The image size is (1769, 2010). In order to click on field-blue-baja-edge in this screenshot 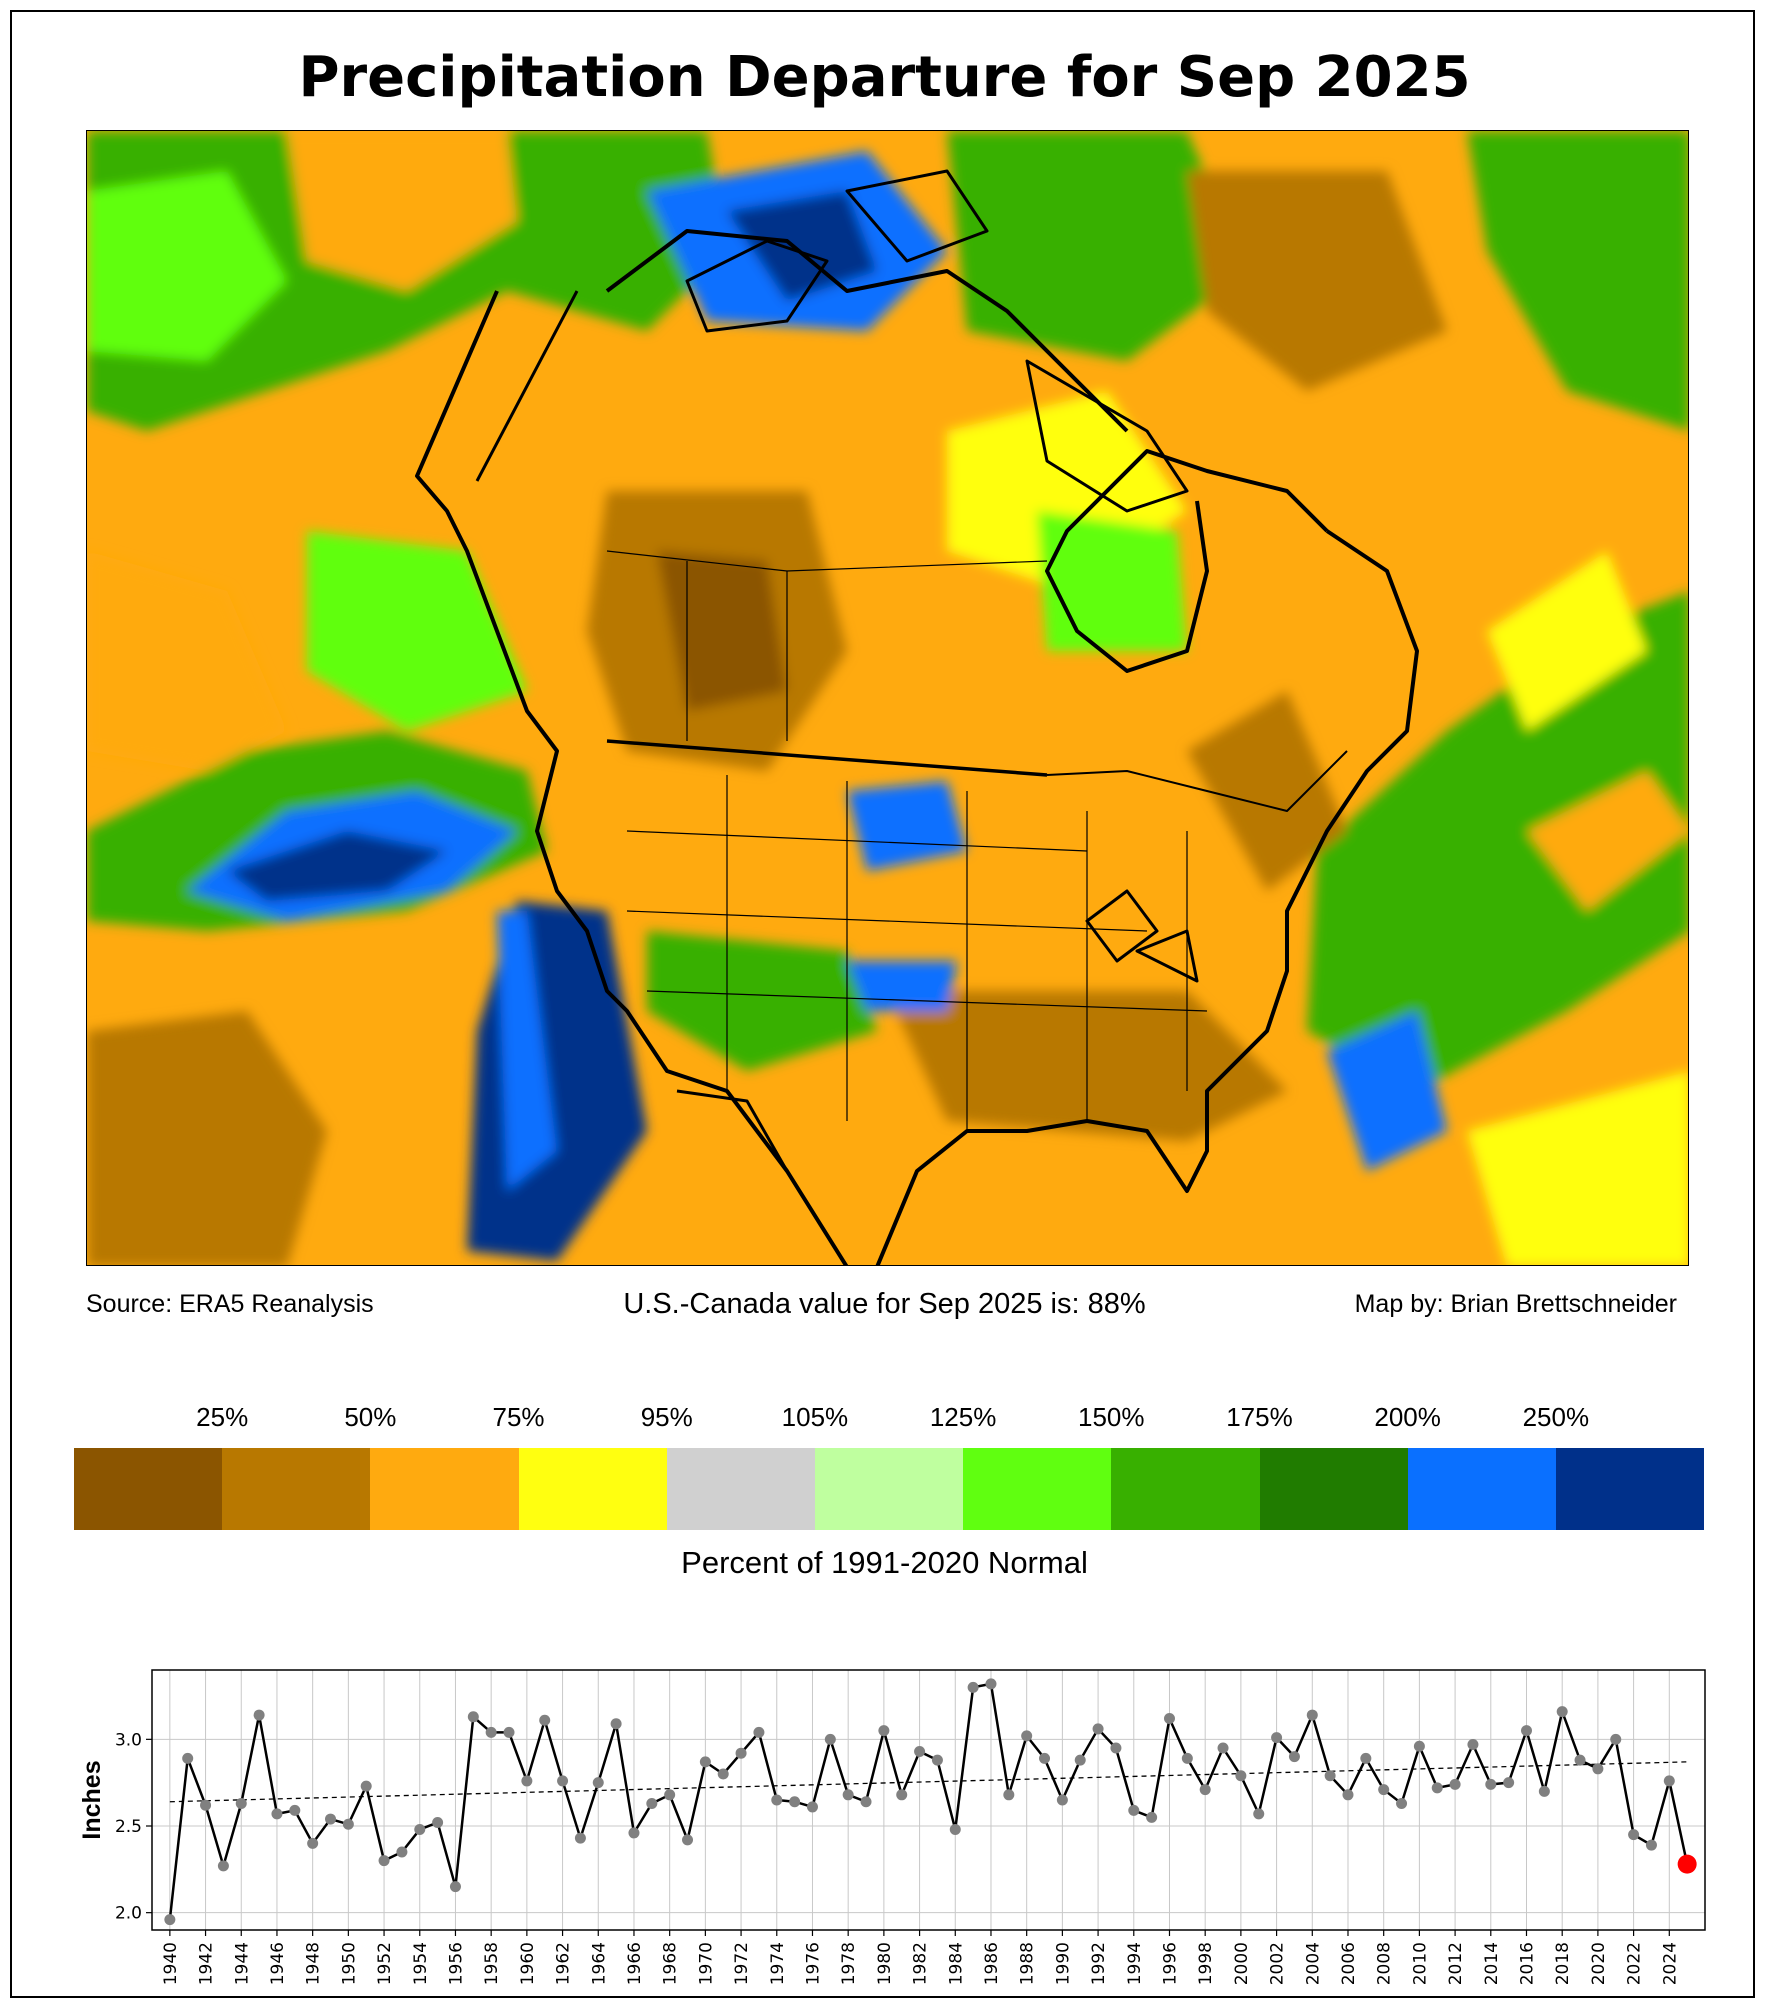, I will do `click(527, 1051)`.